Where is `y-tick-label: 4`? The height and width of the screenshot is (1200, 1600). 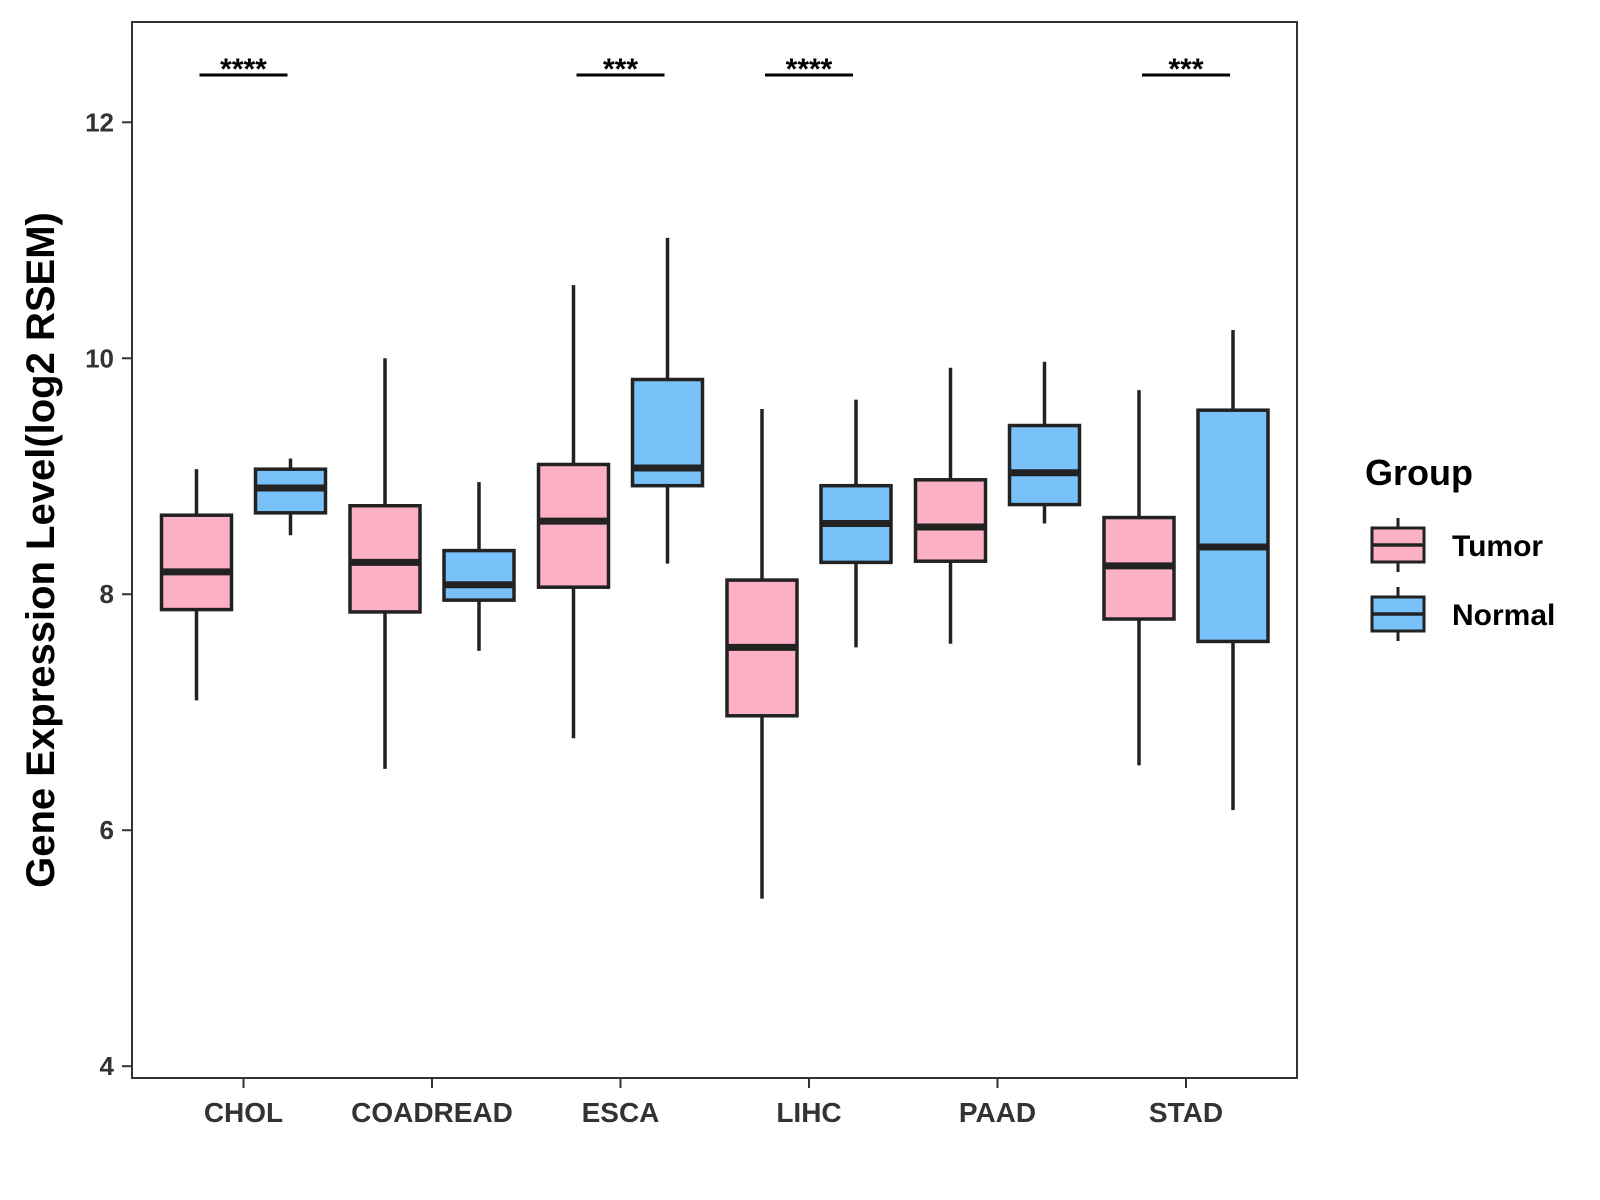 y-tick-label: 4 is located at coordinates (107, 1066).